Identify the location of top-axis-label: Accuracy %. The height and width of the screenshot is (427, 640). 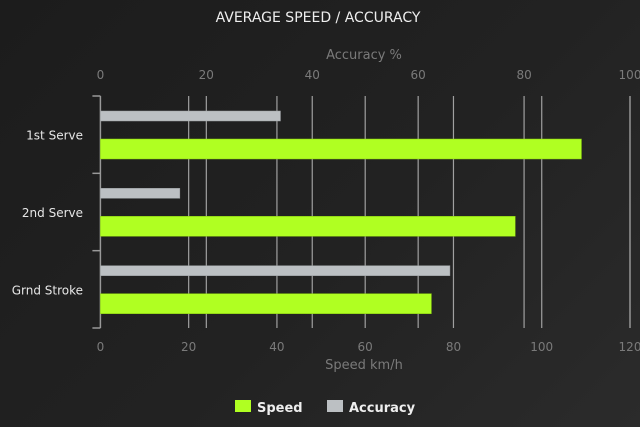
(364, 55).